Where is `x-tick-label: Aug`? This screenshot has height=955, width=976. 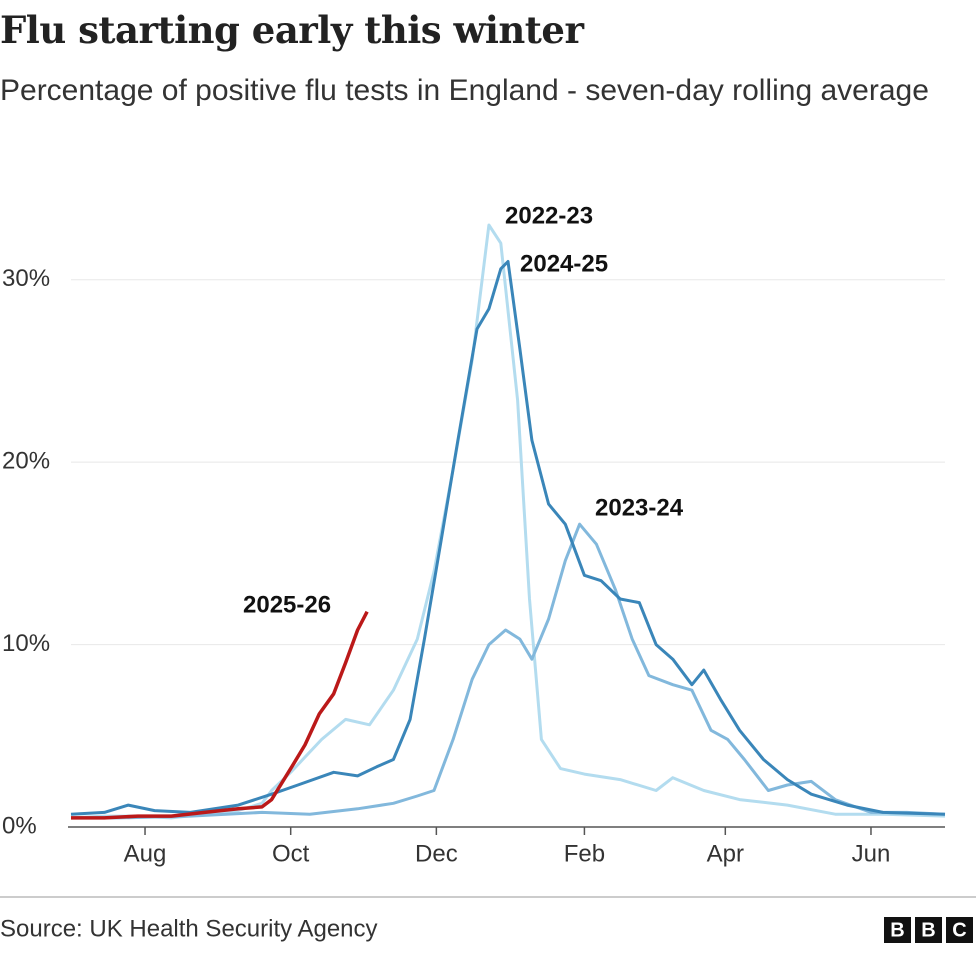
x-tick-label: Aug is located at coordinates (145, 853).